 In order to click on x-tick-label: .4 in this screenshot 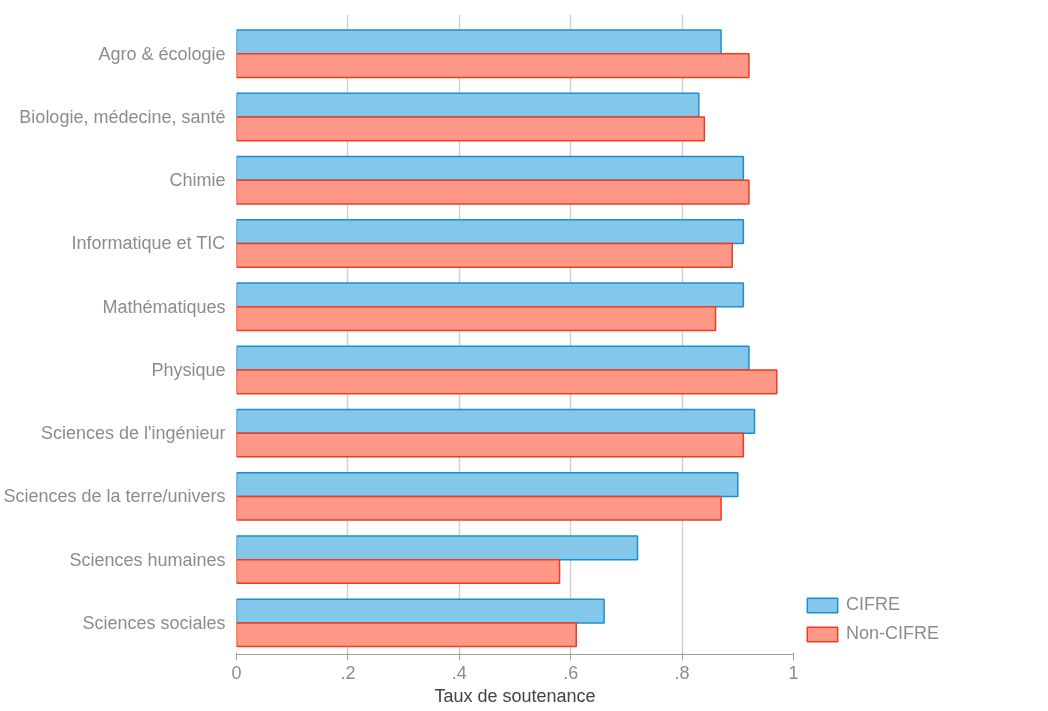, I will do `click(459, 672)`.